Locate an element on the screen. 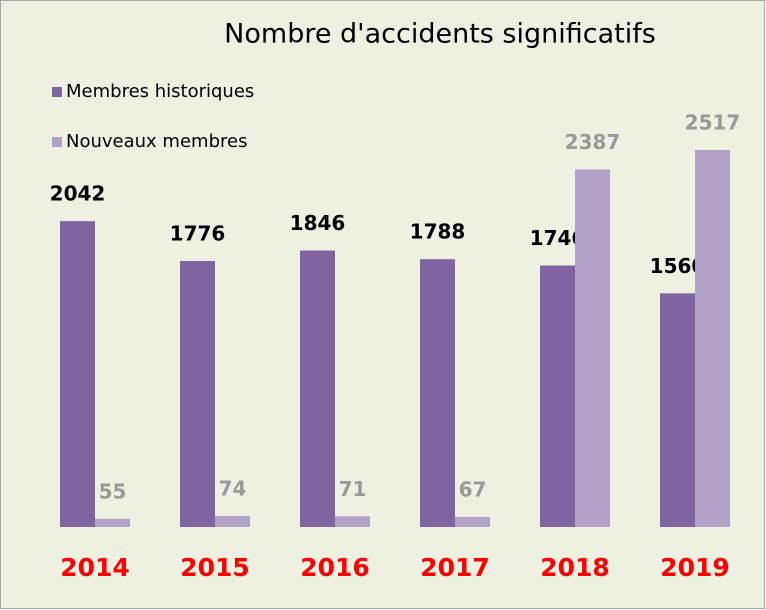 Image resolution: width=766 pixels, height=610 pixels. data-label: 1846 is located at coordinates (318, 223).